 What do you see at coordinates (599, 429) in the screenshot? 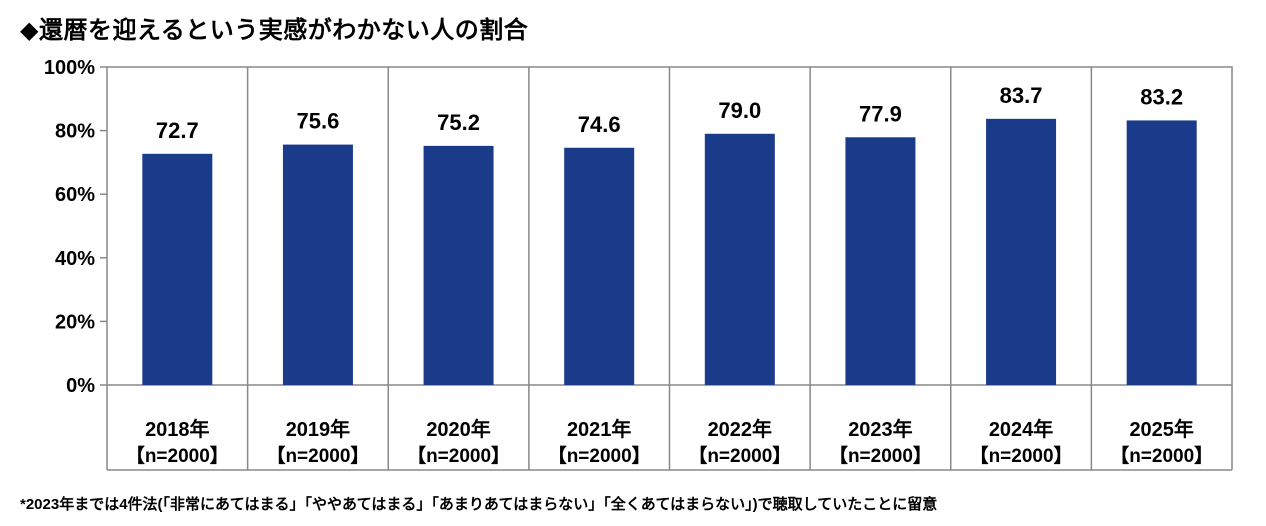
I see `x-tick-label: 2021年` at bounding box center [599, 429].